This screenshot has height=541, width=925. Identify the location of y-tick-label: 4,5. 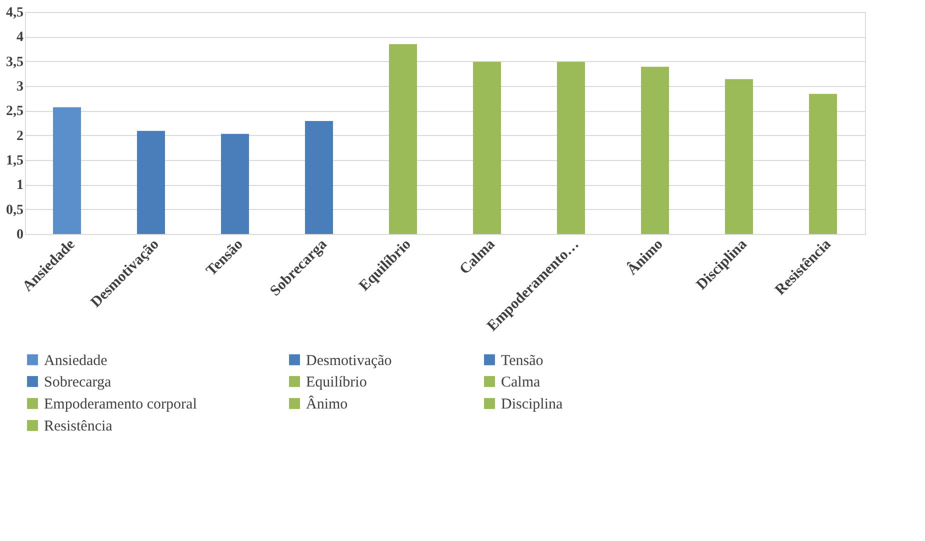
(15, 13).